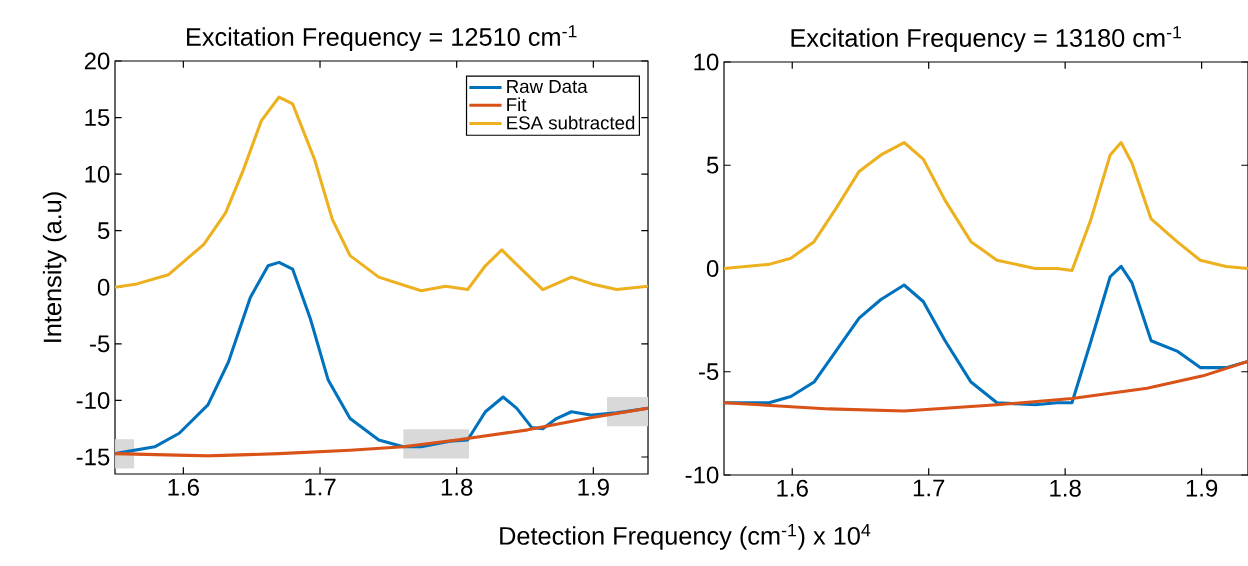  I want to click on legend-label: ESA subtracted, so click(571, 122).